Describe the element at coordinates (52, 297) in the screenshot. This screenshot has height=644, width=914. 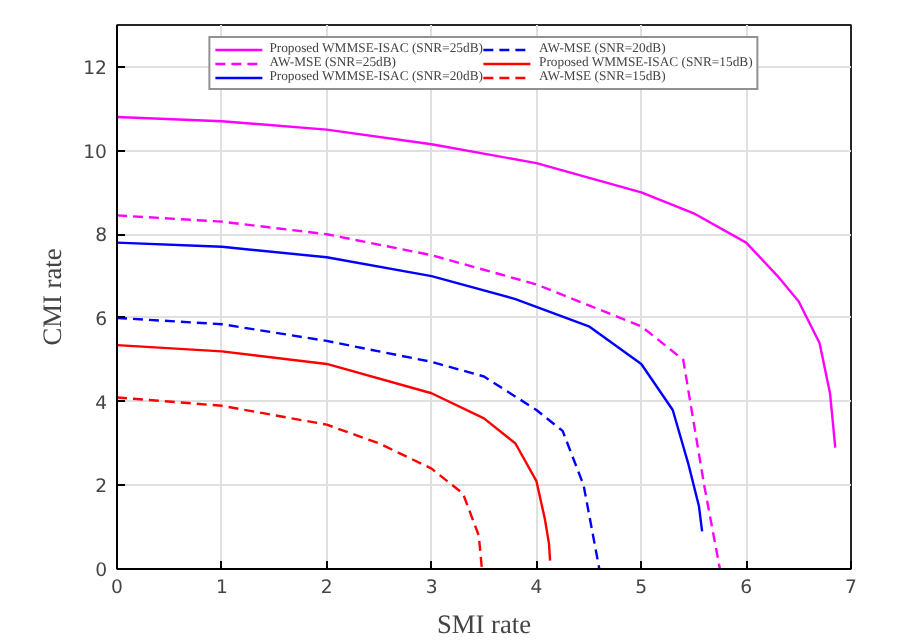
I see `y-axis-title: CMI rate` at that location.